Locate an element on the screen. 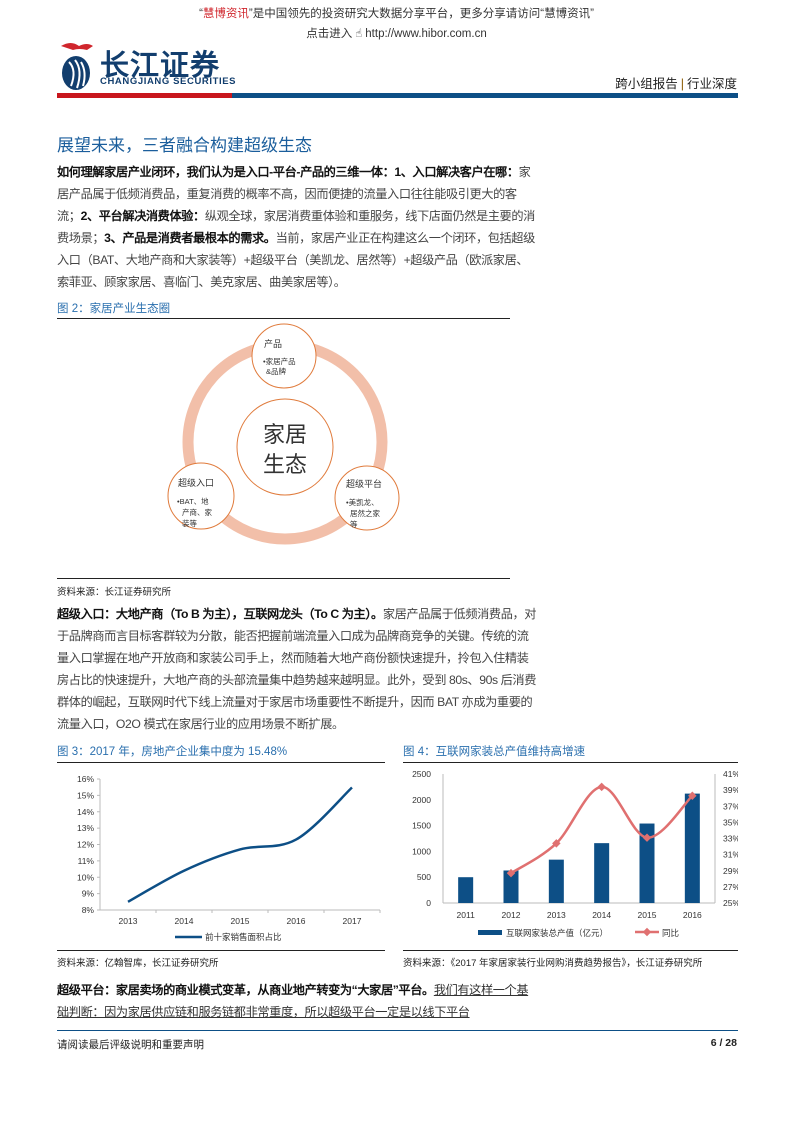  node-product: 产品 •家居产品 &品牌 is located at coordinates (284, 356).